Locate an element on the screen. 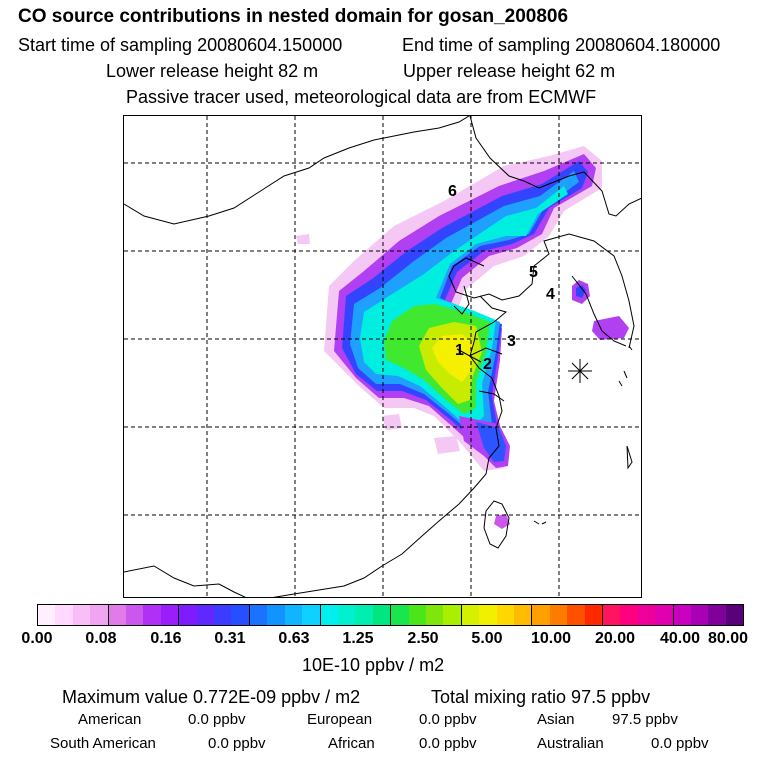 The height and width of the screenshot is (768, 768). american-value: 0.0 ppbv is located at coordinates (217, 719).